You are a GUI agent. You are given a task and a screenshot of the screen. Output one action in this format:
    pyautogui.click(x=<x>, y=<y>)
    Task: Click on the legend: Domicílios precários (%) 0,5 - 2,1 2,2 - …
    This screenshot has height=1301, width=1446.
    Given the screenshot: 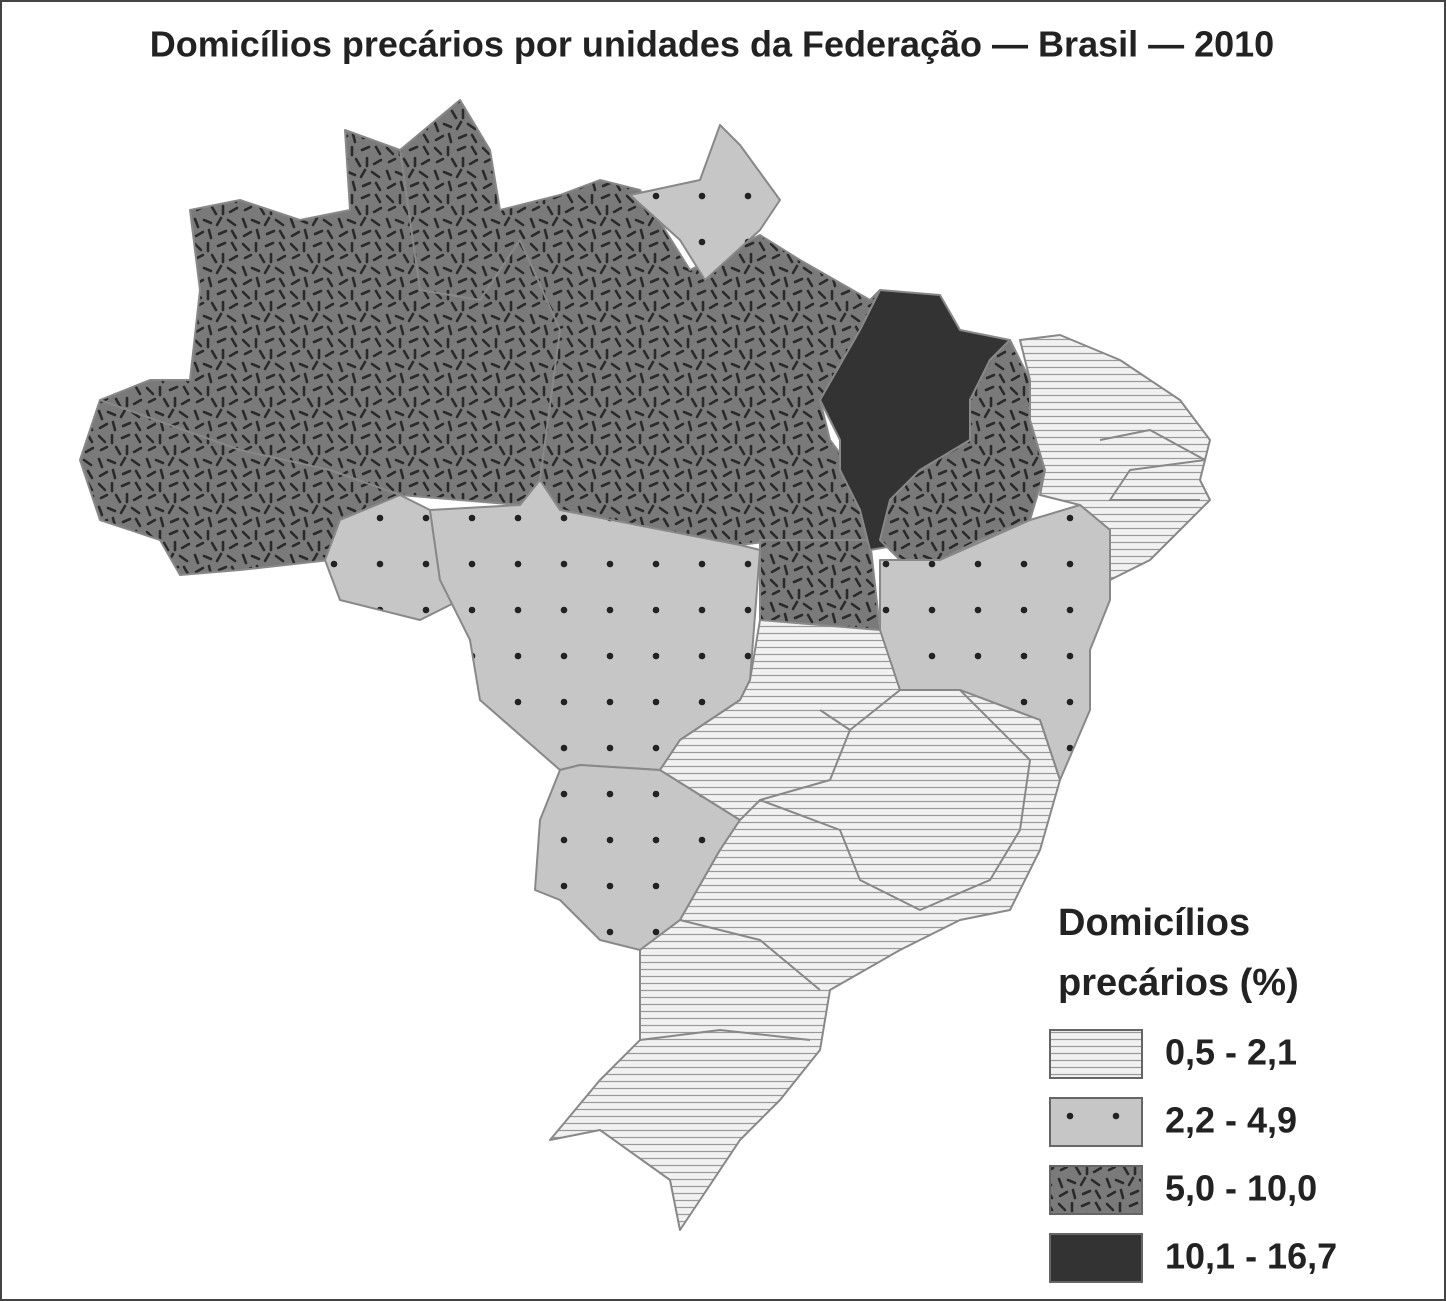 What is the action you would take?
    pyautogui.click(x=1193, y=1092)
    